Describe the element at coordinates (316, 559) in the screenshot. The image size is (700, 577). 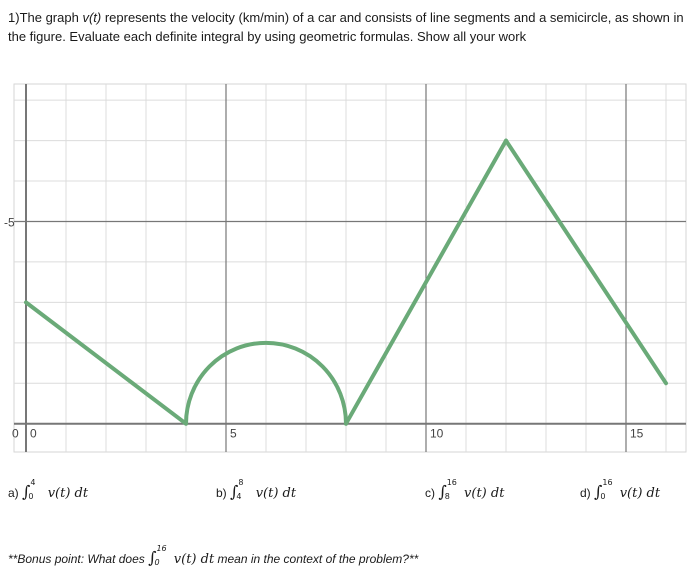
I see `bonus-suffix: mean in the context of the problem?**` at that location.